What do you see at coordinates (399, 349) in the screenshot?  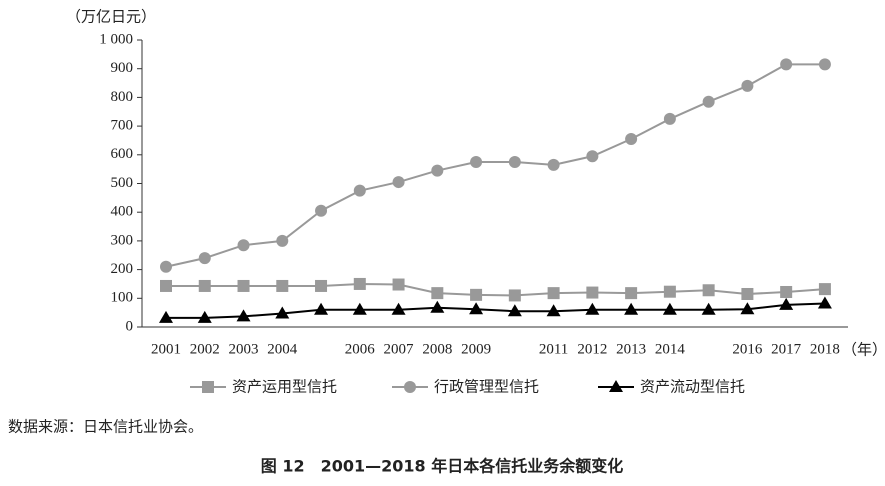 I see `x-tick-label: 2007` at bounding box center [399, 349].